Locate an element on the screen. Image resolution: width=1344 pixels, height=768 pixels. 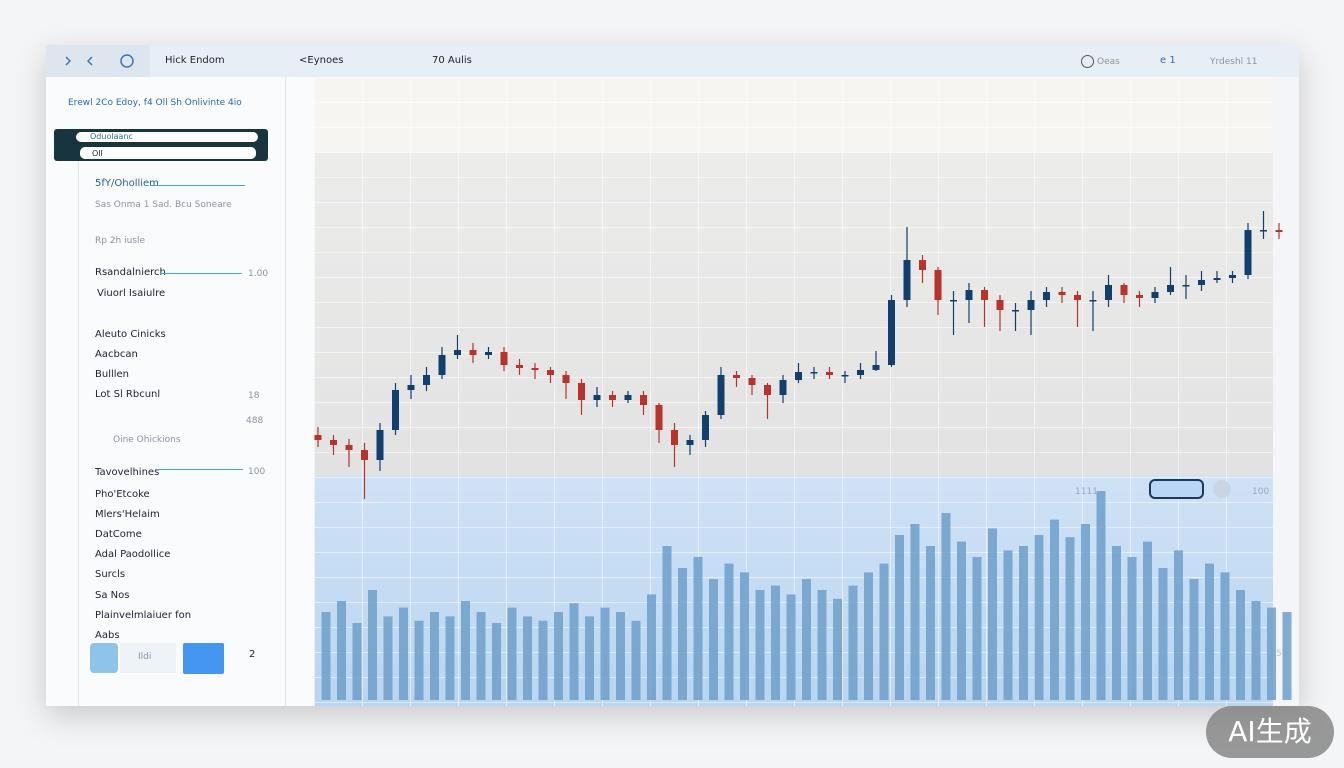
toolbar-item: <Eynoes is located at coordinates (321, 60).